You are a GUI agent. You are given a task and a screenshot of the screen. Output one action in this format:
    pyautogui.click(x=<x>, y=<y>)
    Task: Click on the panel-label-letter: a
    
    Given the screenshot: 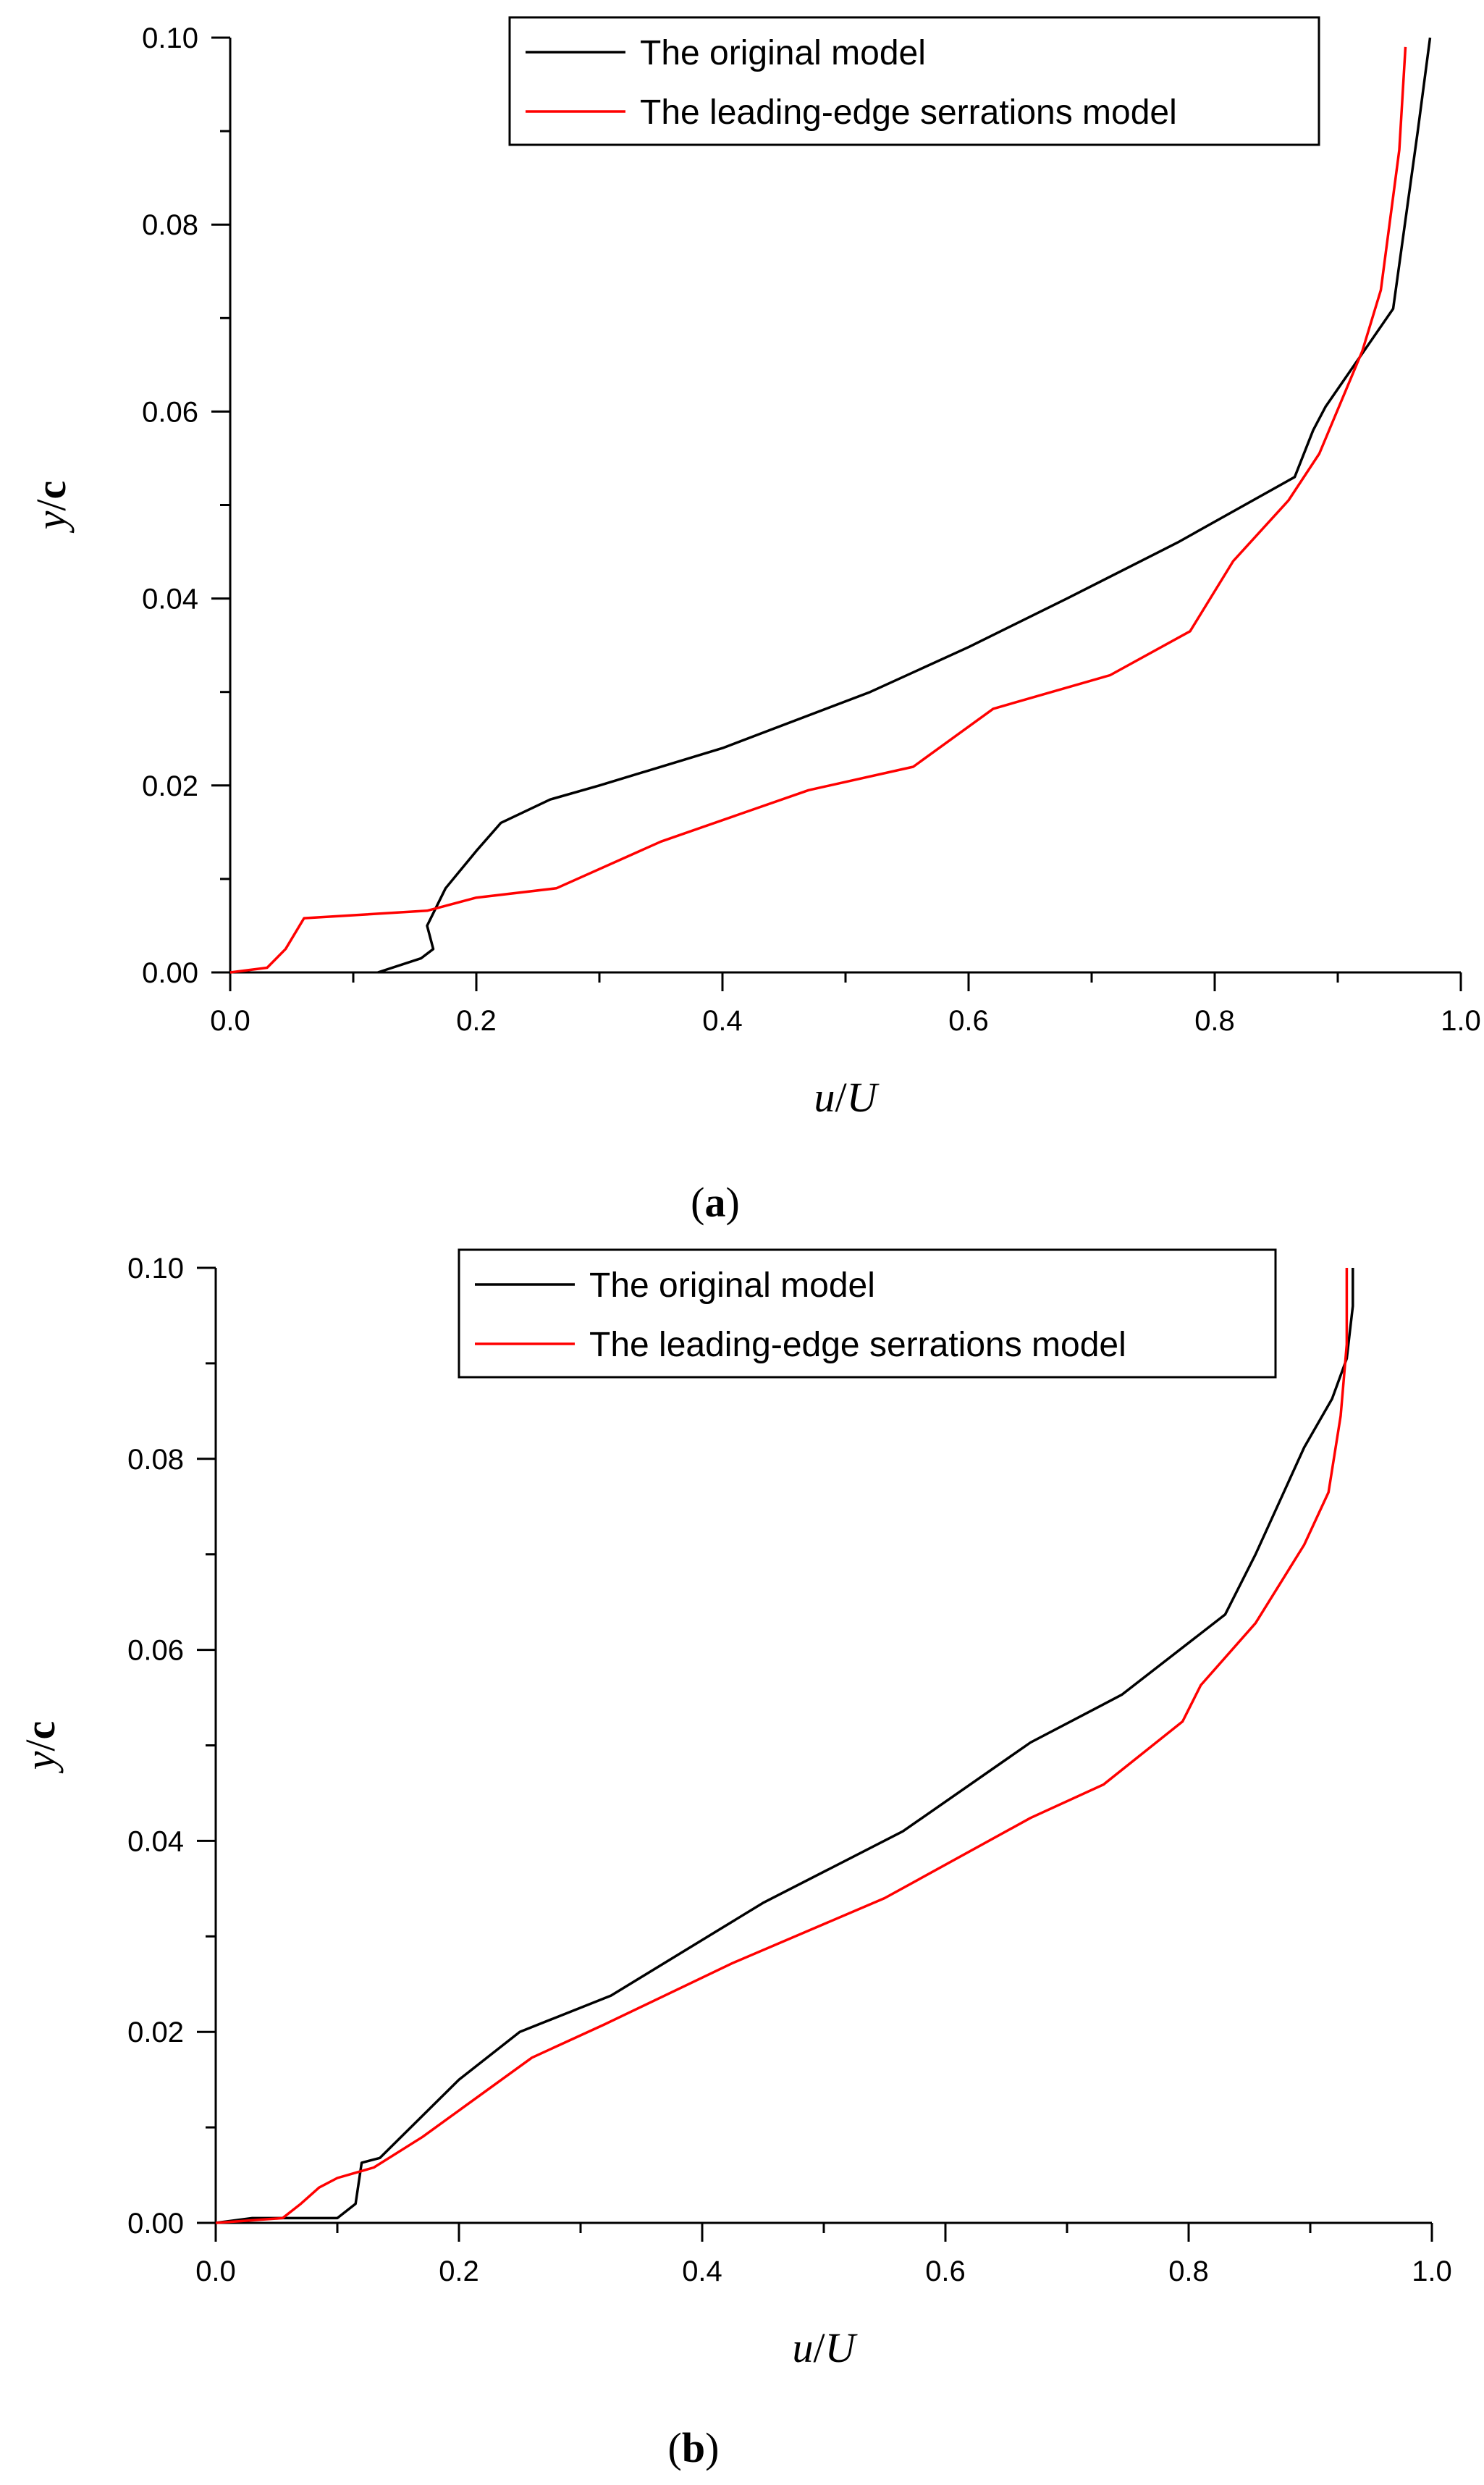 What is the action you would take?
    pyautogui.click(x=715, y=1202)
    